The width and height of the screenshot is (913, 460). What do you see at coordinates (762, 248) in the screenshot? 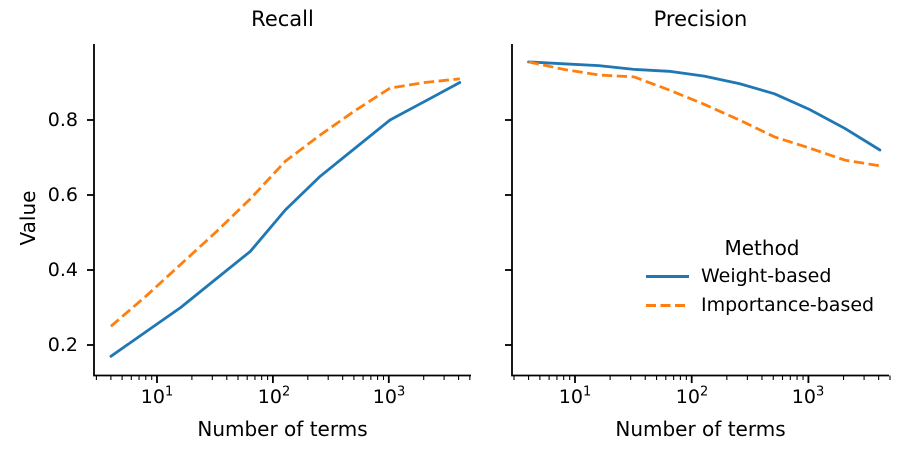
I see `legend-title: Method` at bounding box center [762, 248].